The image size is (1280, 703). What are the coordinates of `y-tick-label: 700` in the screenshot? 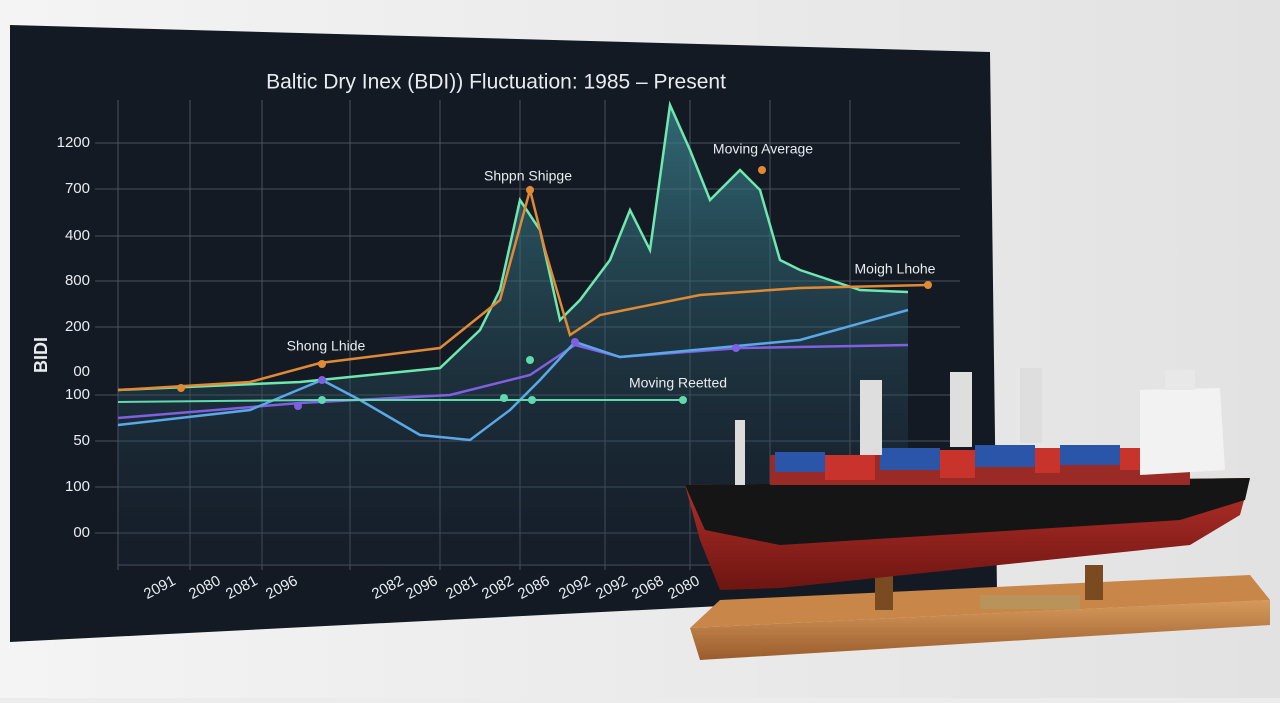 It's located at (77, 188).